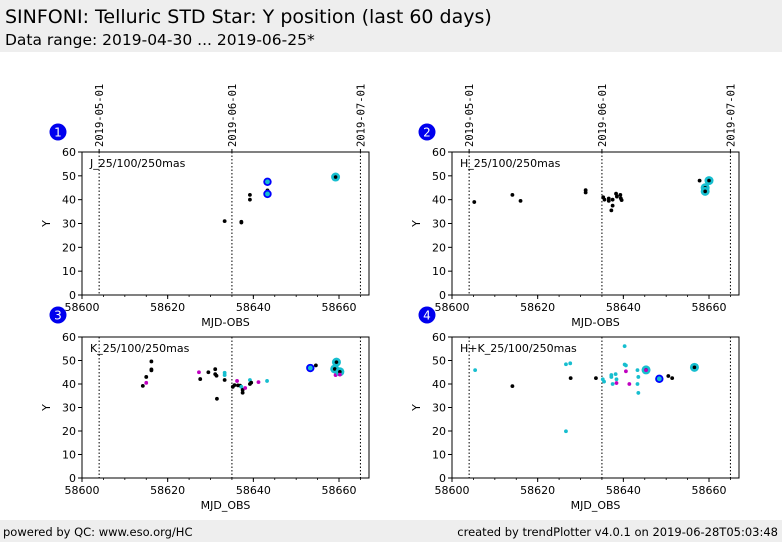  Describe the element at coordinates (361, 115) in the screenshot. I see `date-tick-label: 2019-07-01` at that location.